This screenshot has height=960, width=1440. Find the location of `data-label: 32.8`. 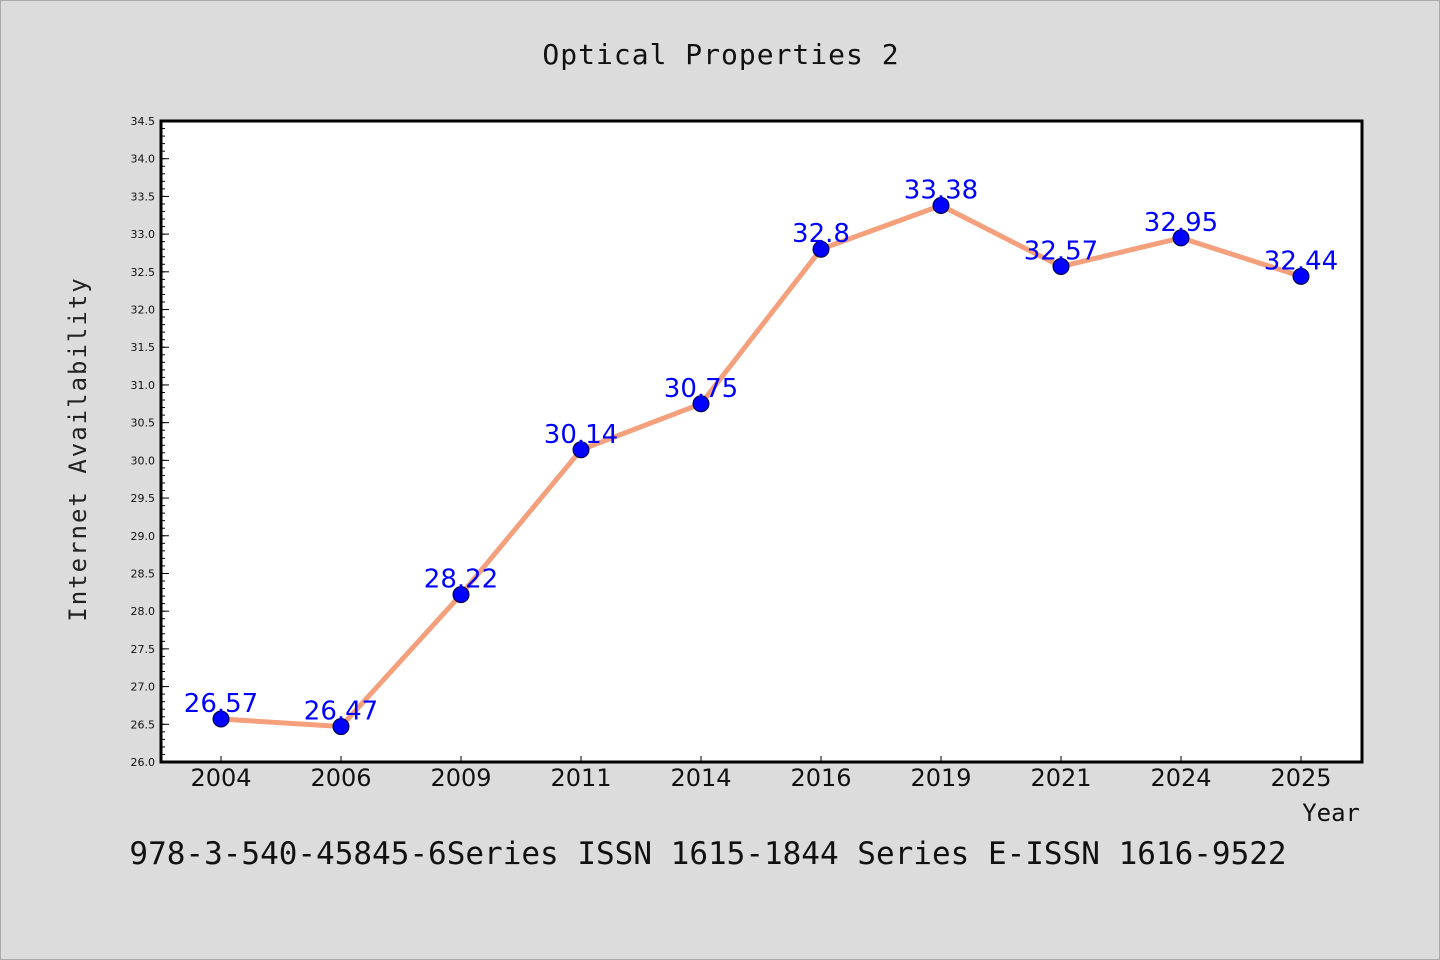

data-label: 32.8 is located at coordinates (821, 234).